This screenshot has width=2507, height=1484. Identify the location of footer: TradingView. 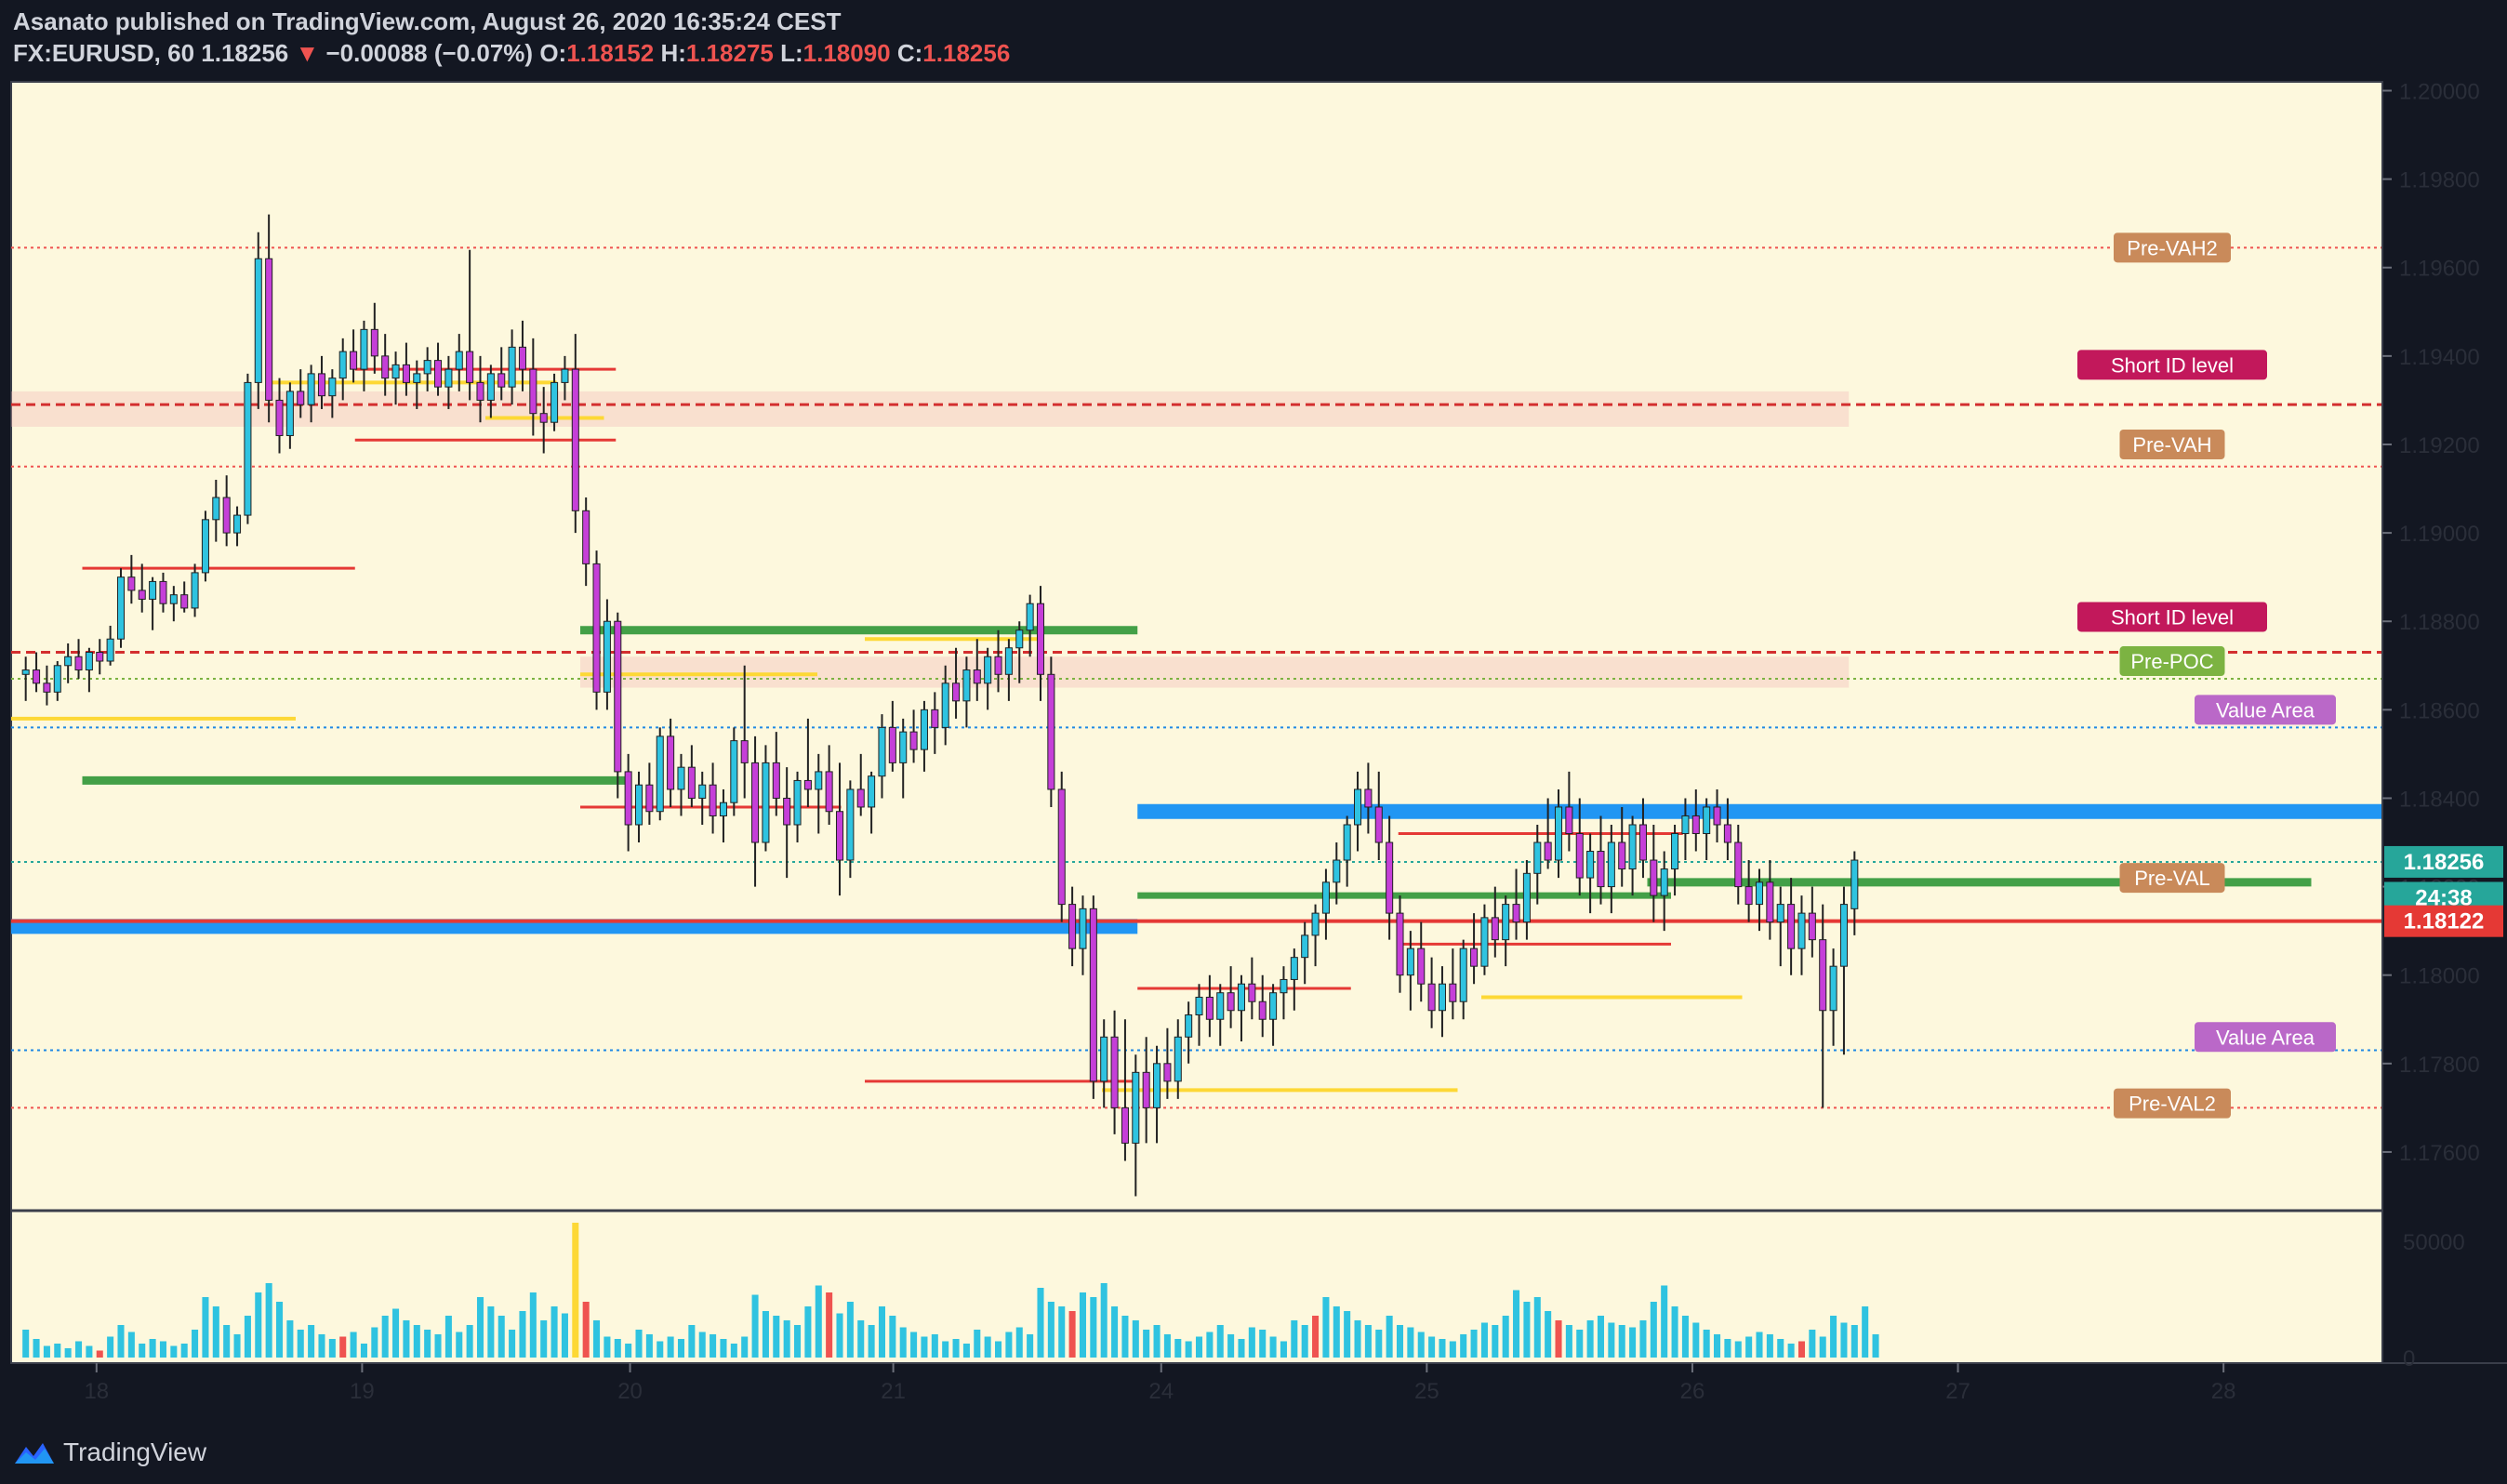
(1253, 1451).